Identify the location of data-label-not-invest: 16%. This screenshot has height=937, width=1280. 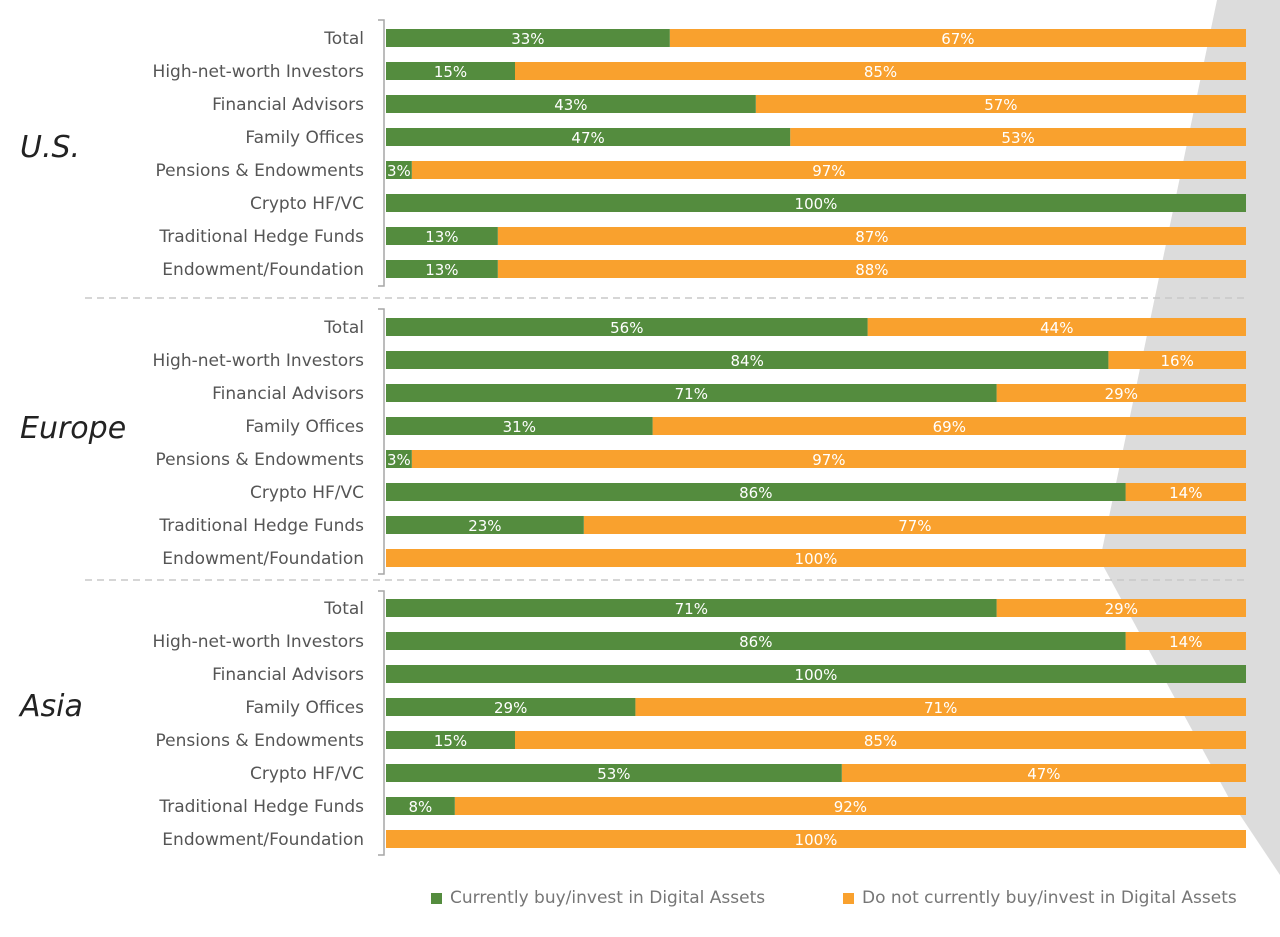
(1177, 361).